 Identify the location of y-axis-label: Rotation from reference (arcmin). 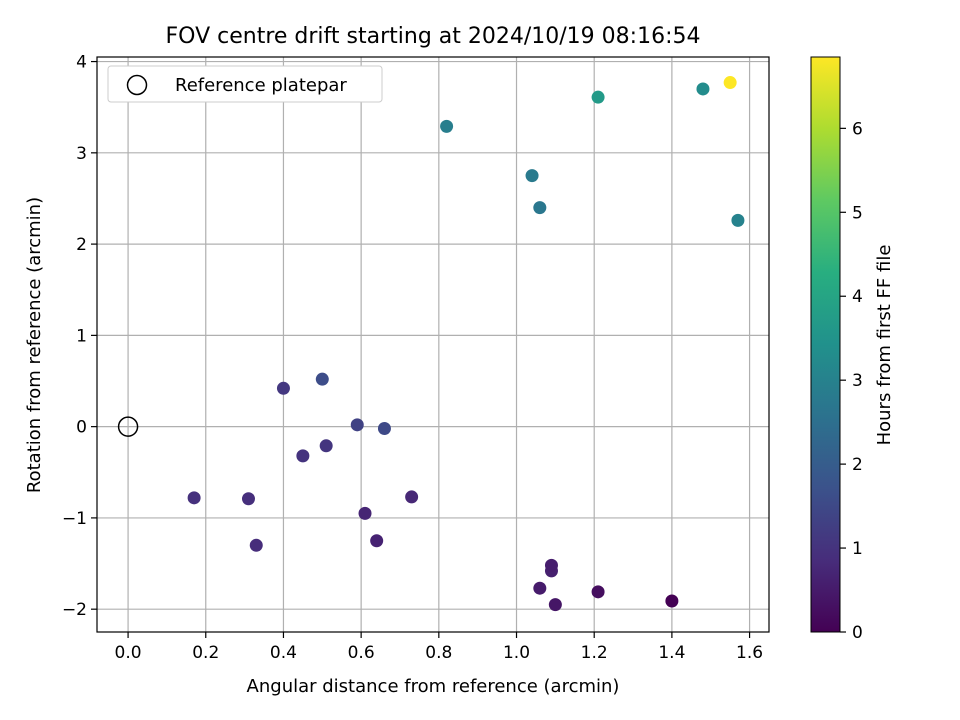
(34, 345).